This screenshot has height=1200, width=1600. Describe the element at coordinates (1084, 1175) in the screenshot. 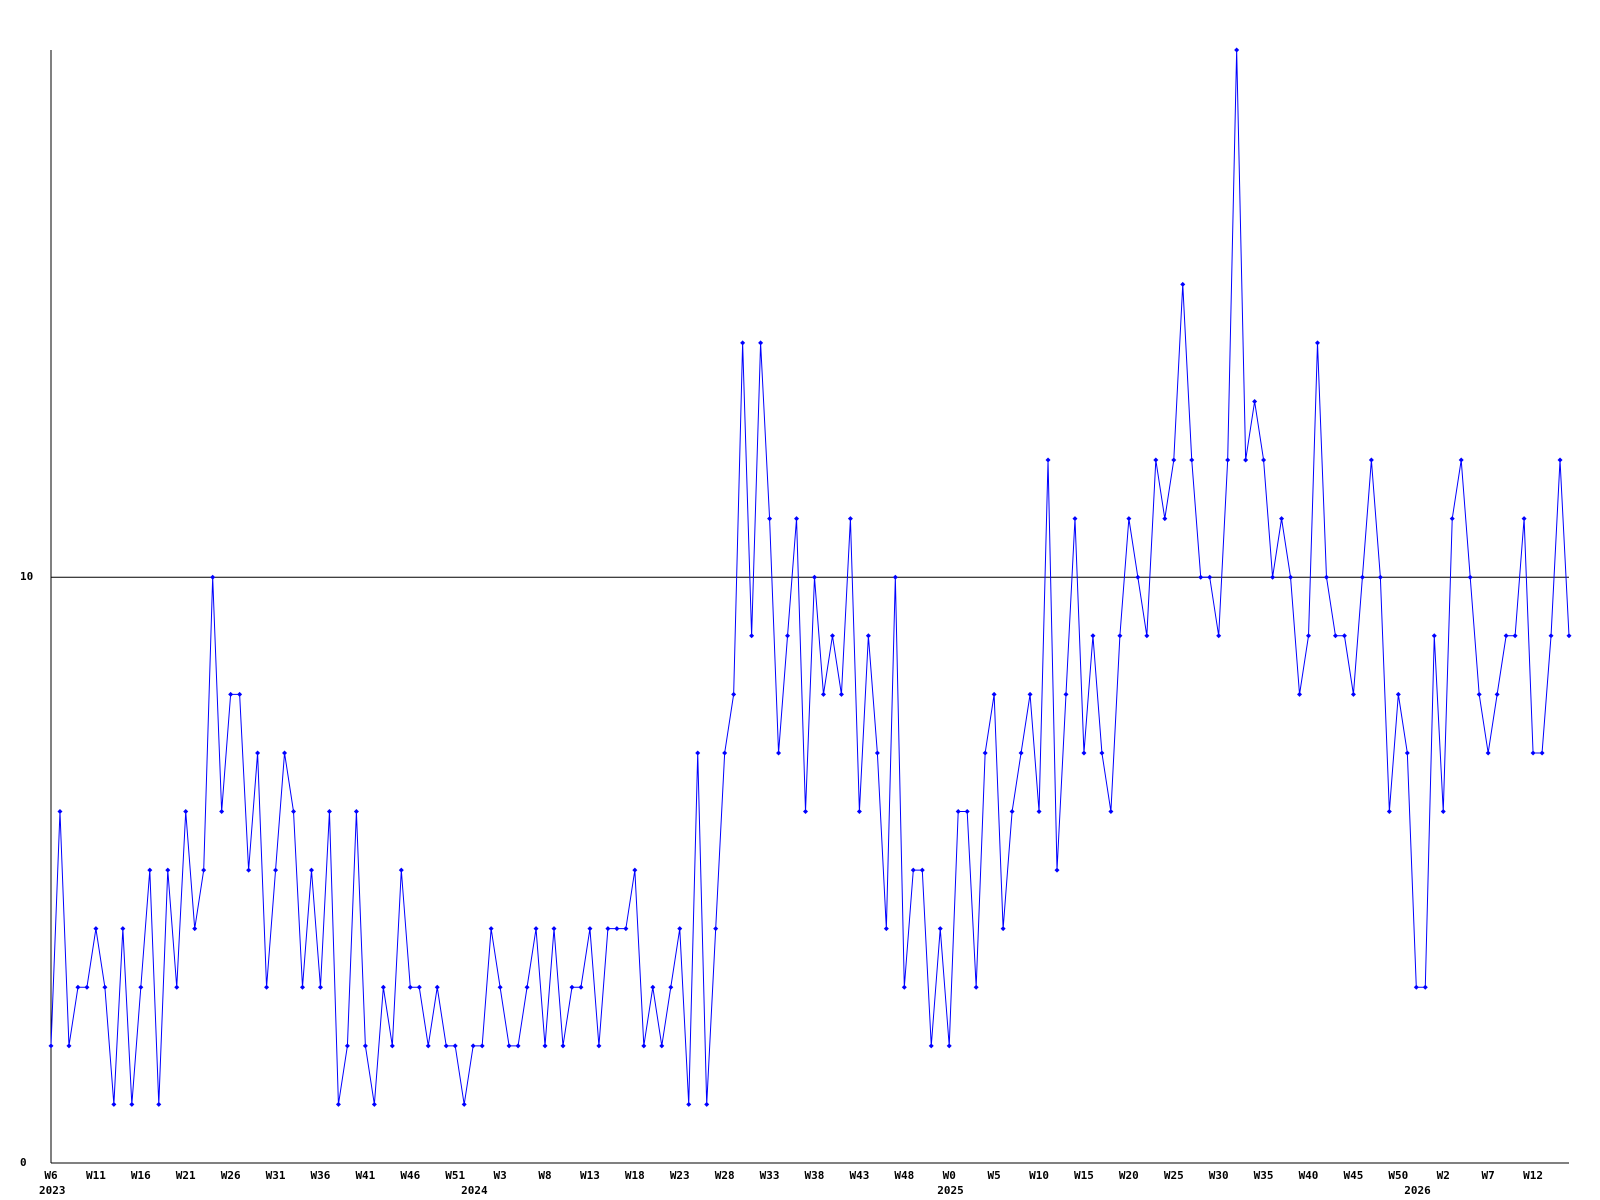

I see `x-tick-label: W15` at that location.